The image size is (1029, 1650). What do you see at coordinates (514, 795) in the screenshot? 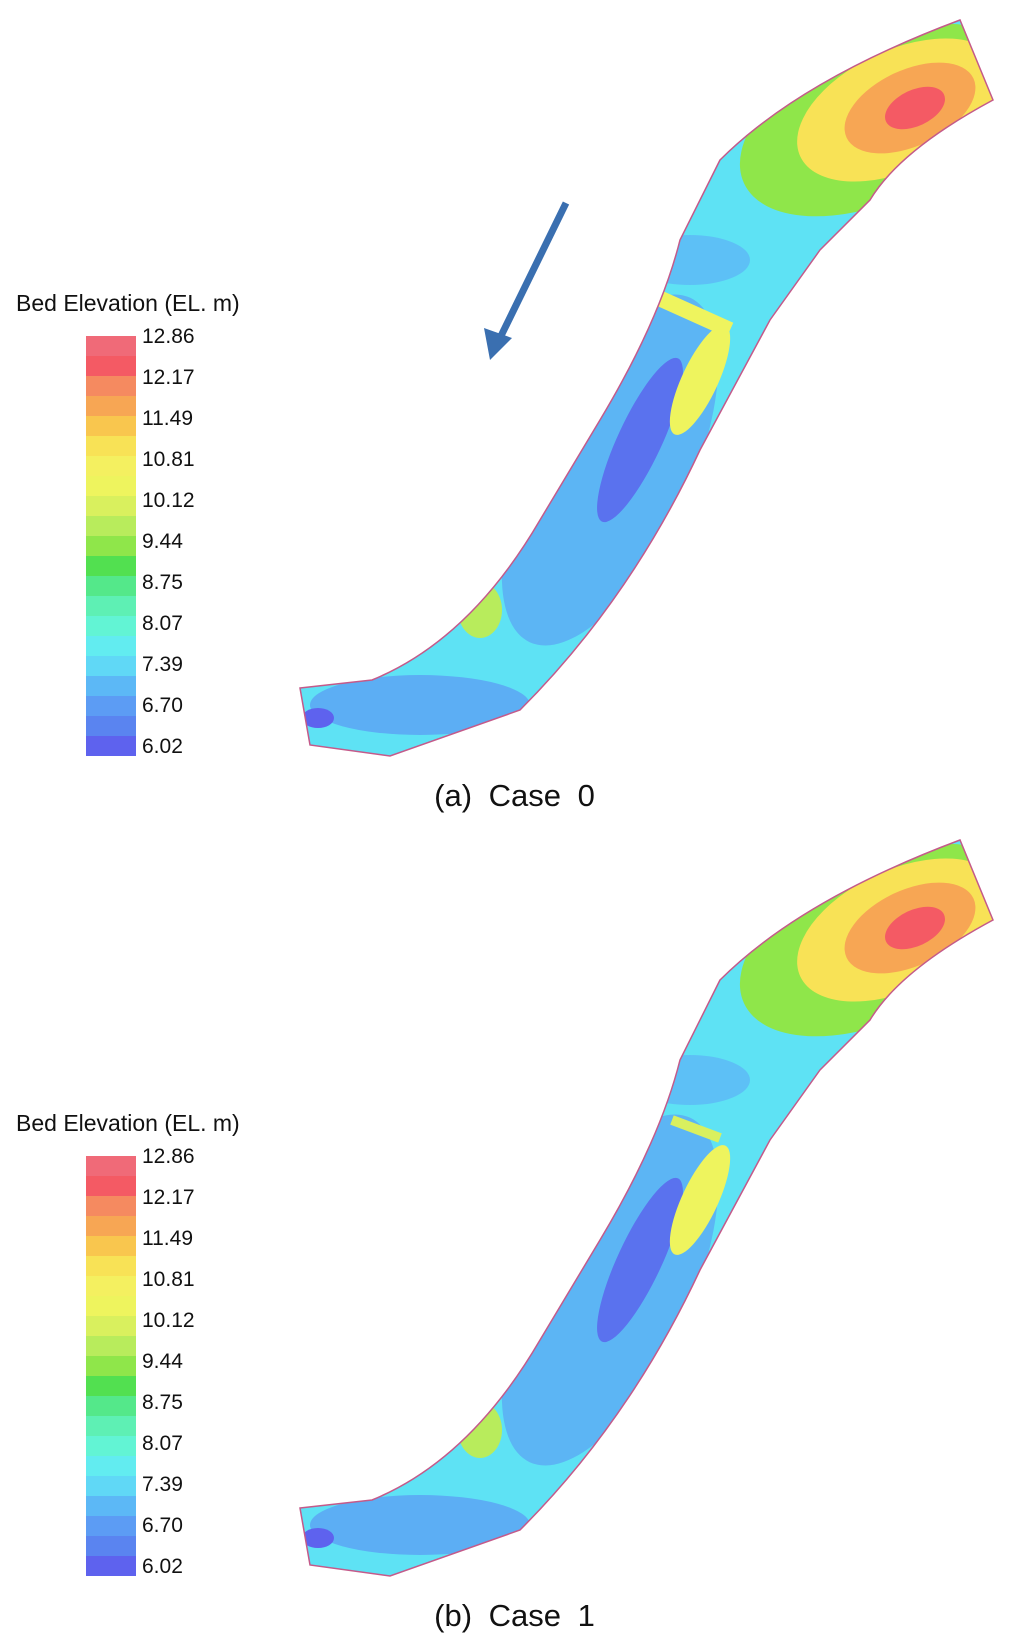
I see `caption-case-0: (a) Case 0` at bounding box center [514, 795].